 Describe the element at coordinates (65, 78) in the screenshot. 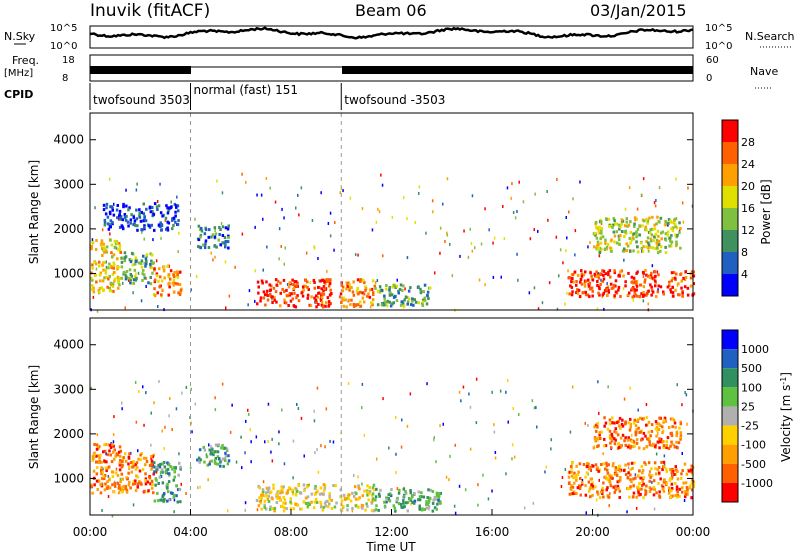

I see `freq-tick-bottom: 8` at that location.